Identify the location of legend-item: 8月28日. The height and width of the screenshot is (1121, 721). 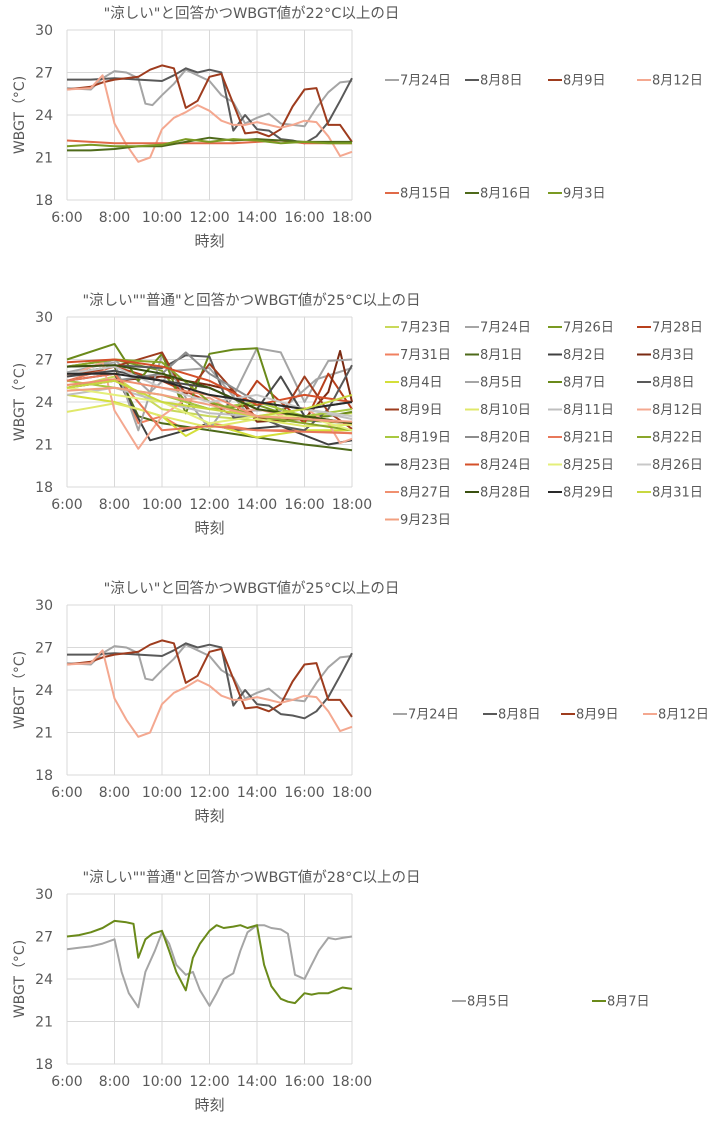
(498, 493).